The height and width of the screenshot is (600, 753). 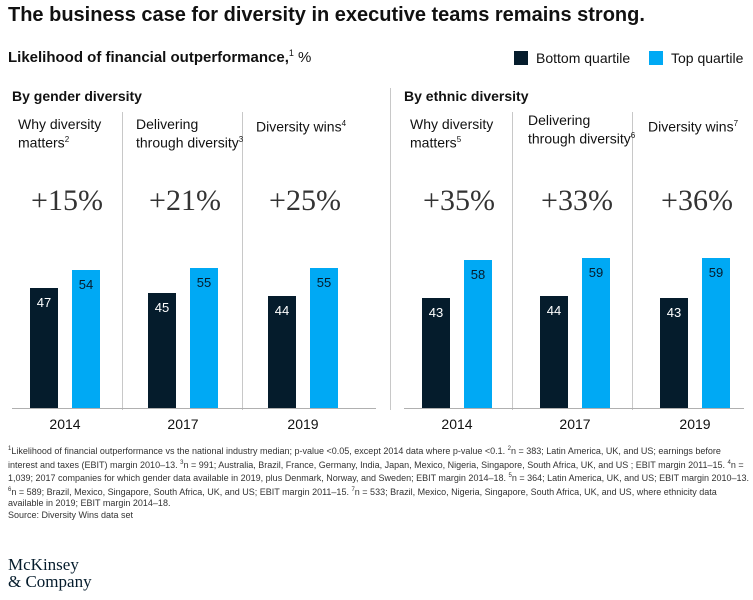 I want to click on column-label-gender-2017: Delivering through diversity3, so click(x=191, y=133).